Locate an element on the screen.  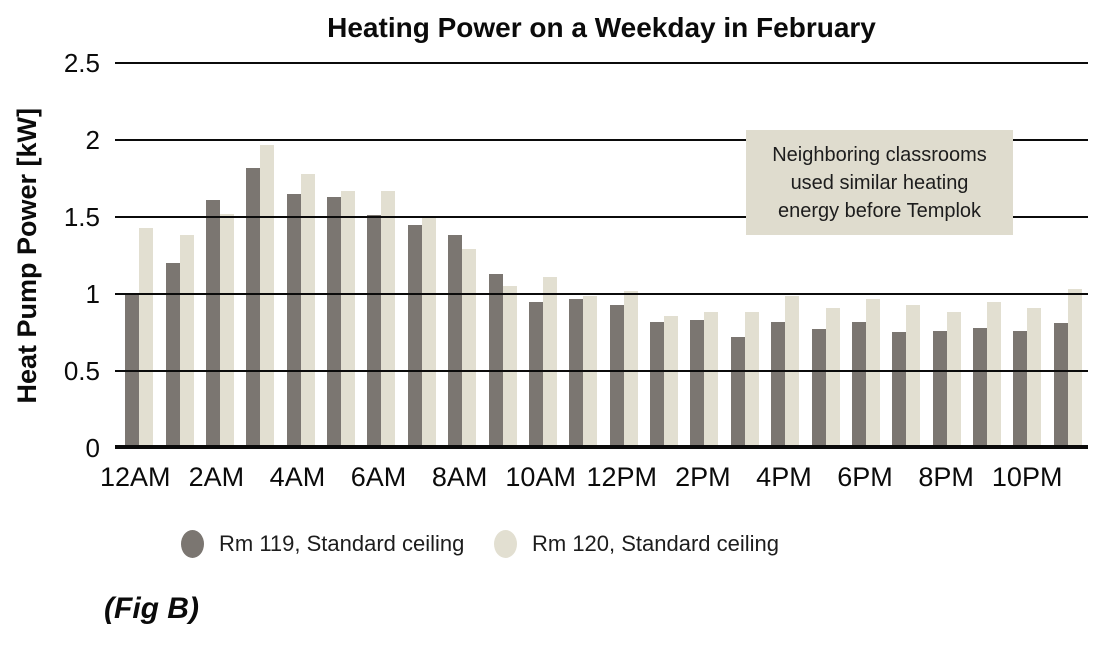
gridline-0.5 is located at coordinates (601, 371).